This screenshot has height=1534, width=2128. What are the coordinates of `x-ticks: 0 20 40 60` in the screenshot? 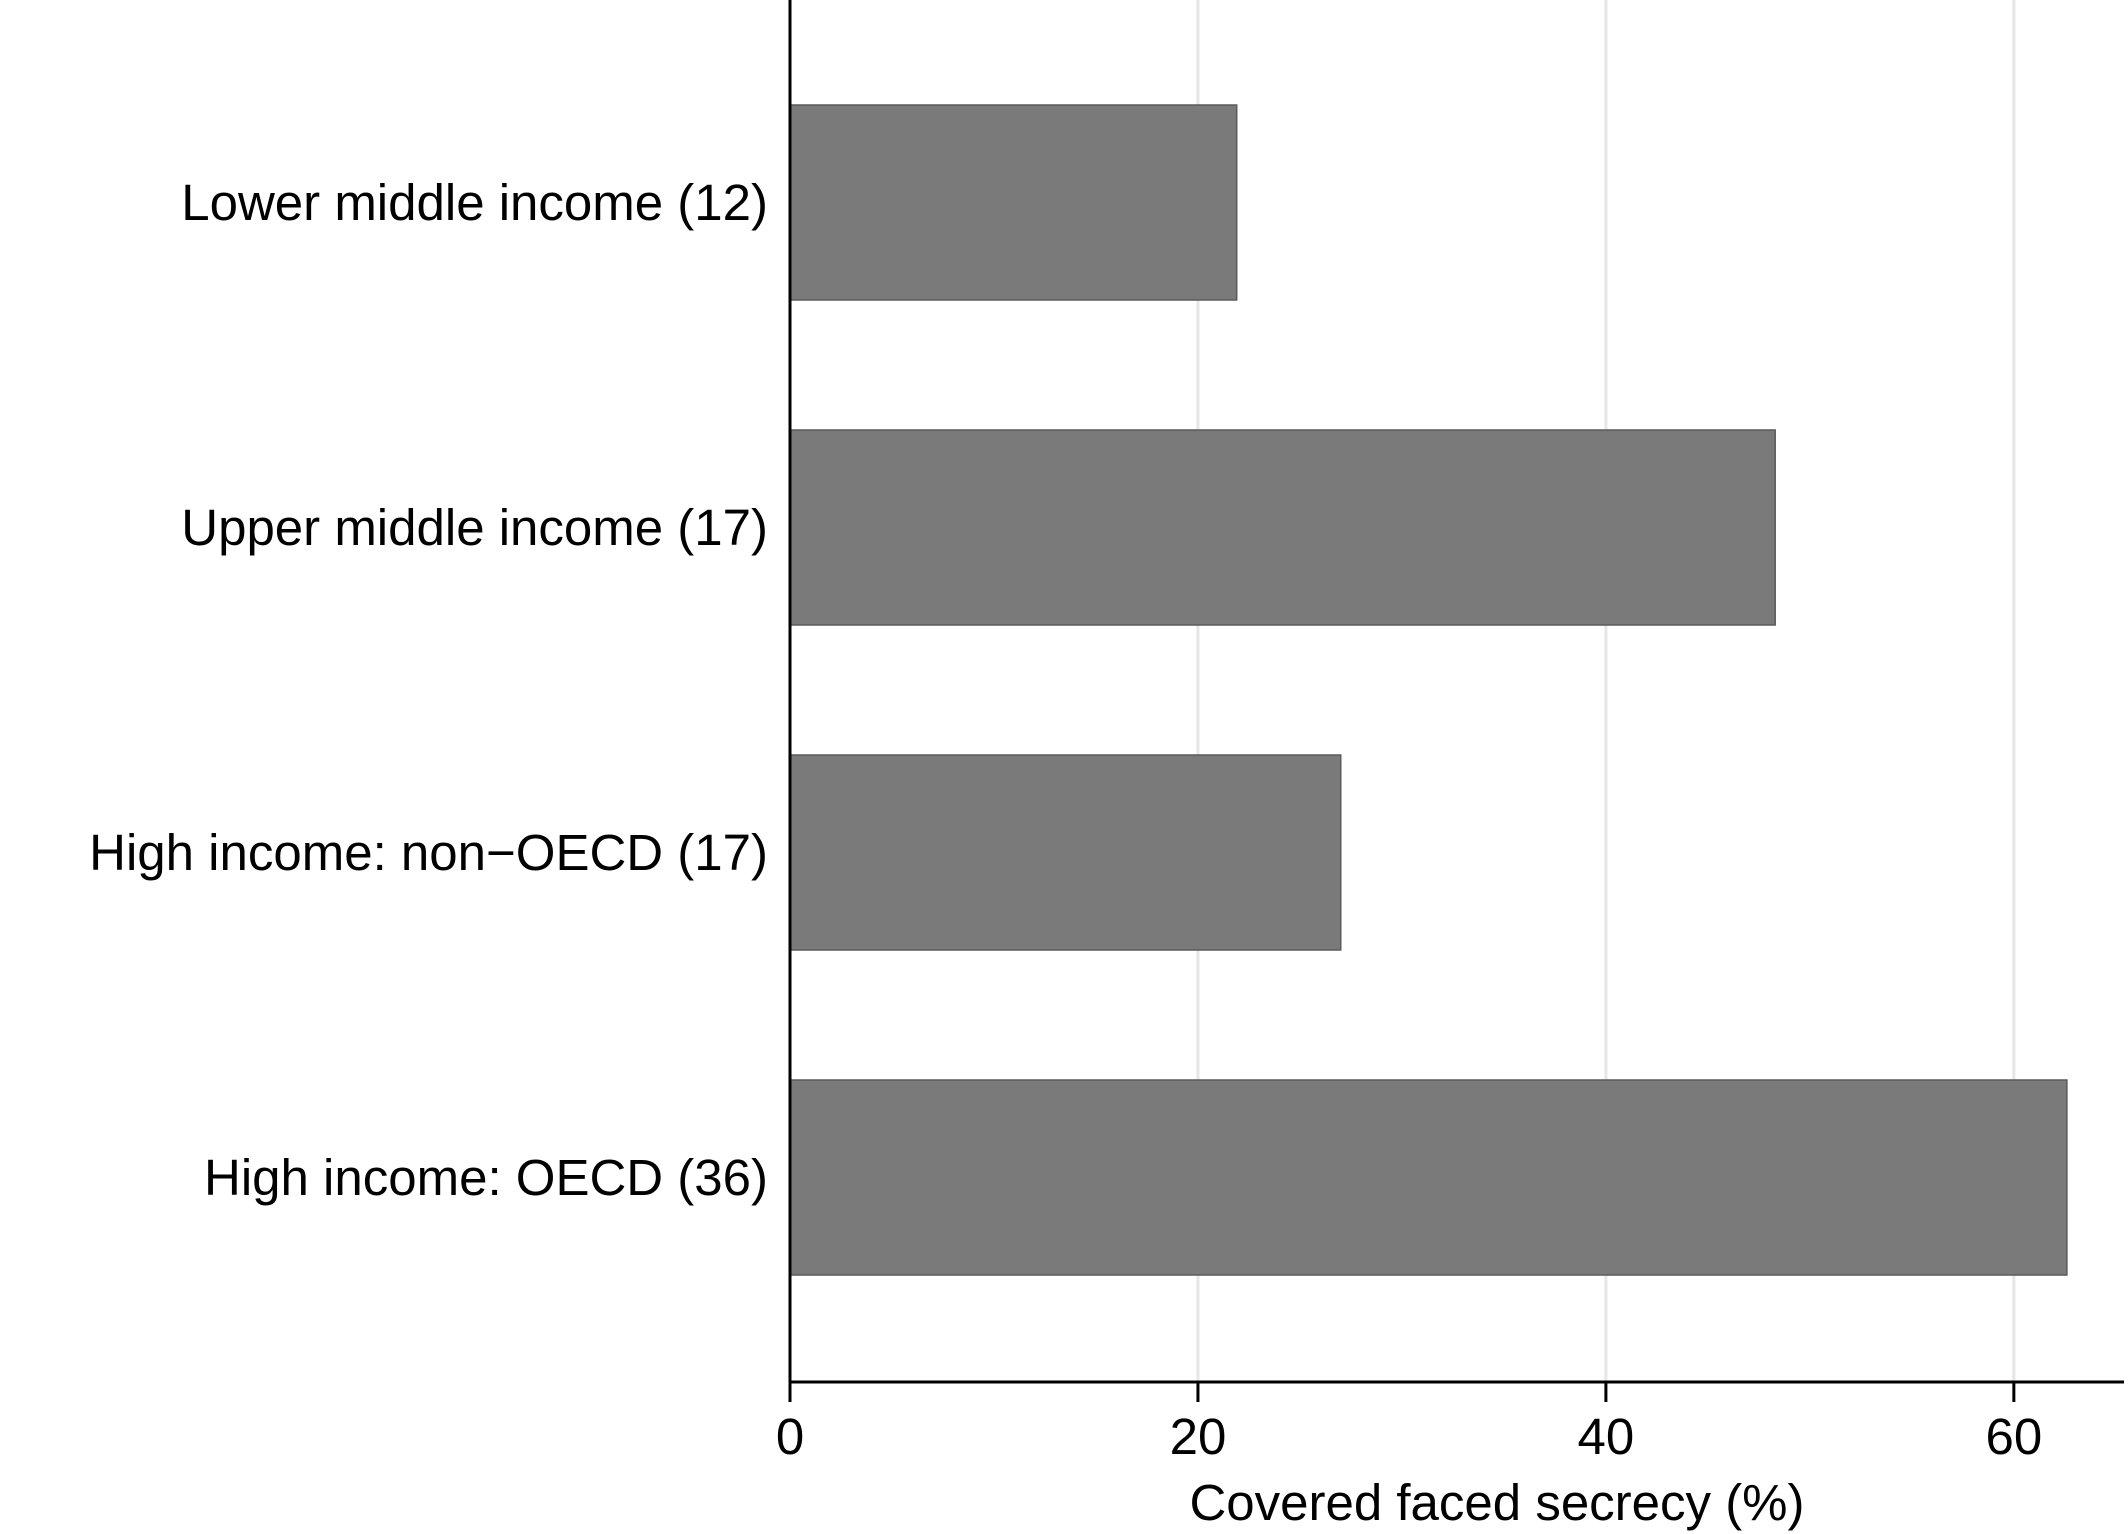 It's located at (1409, 1423).